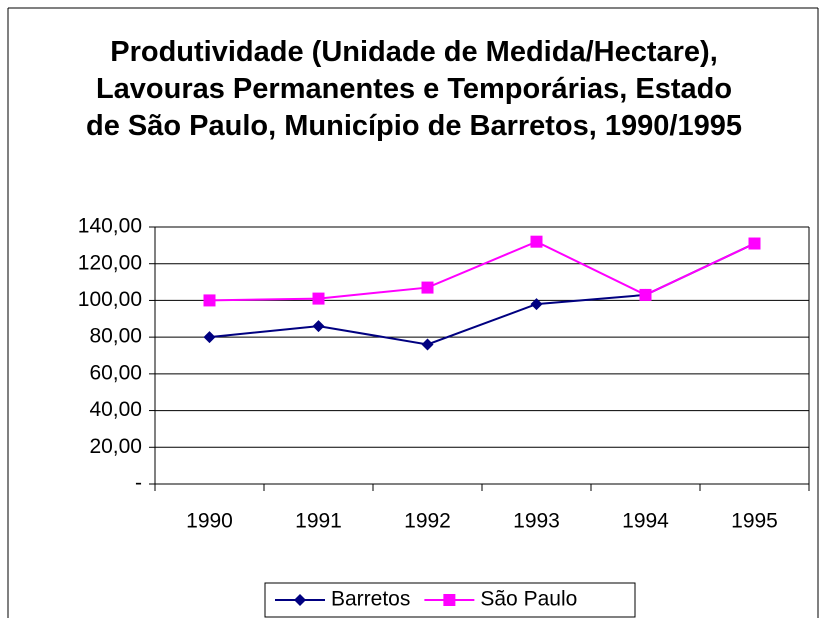  What do you see at coordinates (110, 299) in the screenshot?
I see `y-tick-label: 100,00` at bounding box center [110, 299].